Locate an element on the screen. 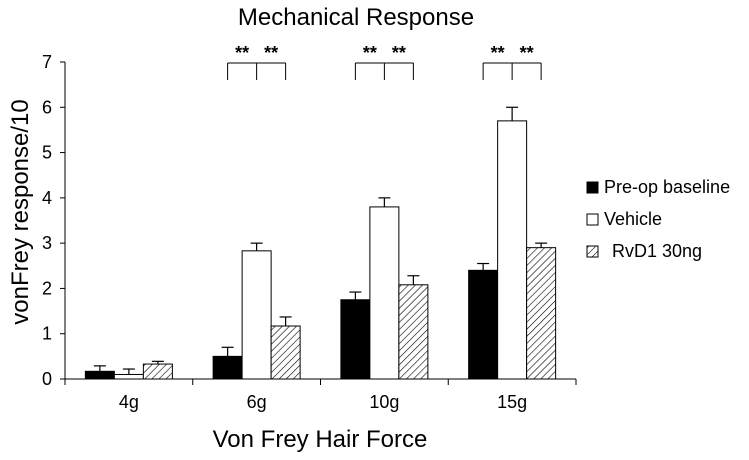 Image resolution: width=749 pixels, height=460 pixels. y-tick-label-3: 3 is located at coordinates (47, 243).